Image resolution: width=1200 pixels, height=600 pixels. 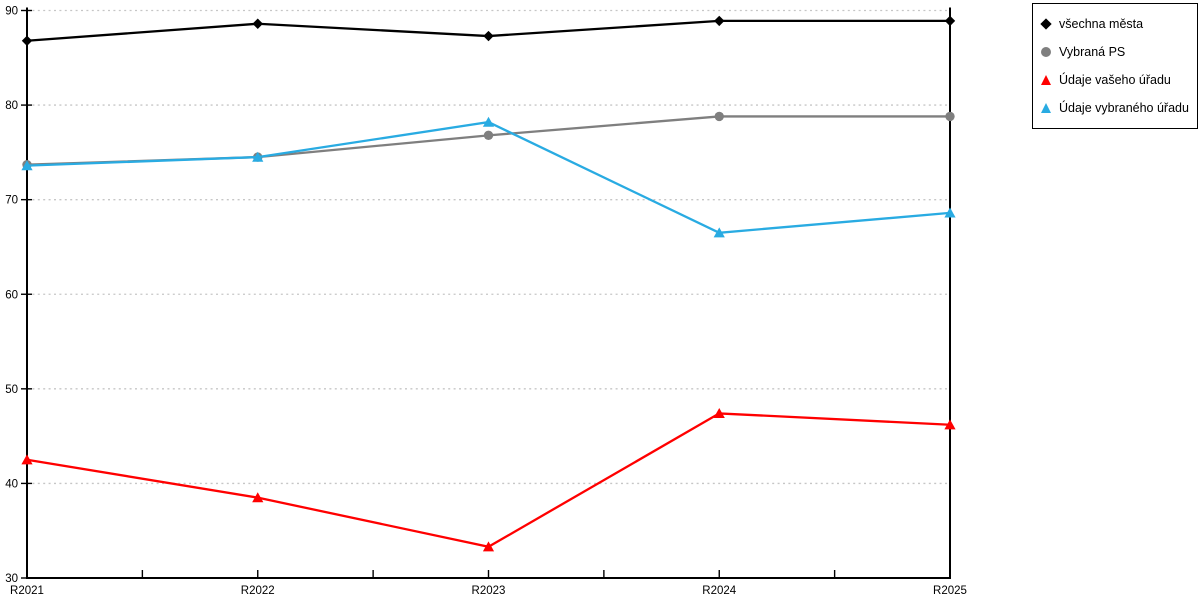 I want to click on diamond-marker-icon, so click(x=1046, y=24).